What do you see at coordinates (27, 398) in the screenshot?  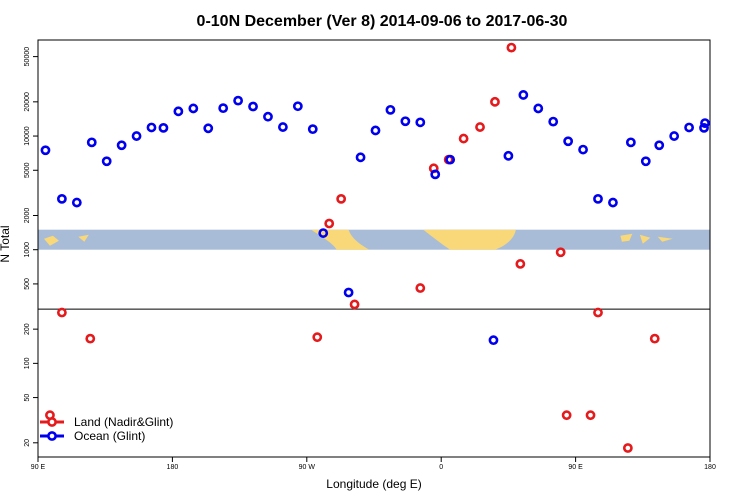 I see `y-tick-label: 50` at bounding box center [27, 398].